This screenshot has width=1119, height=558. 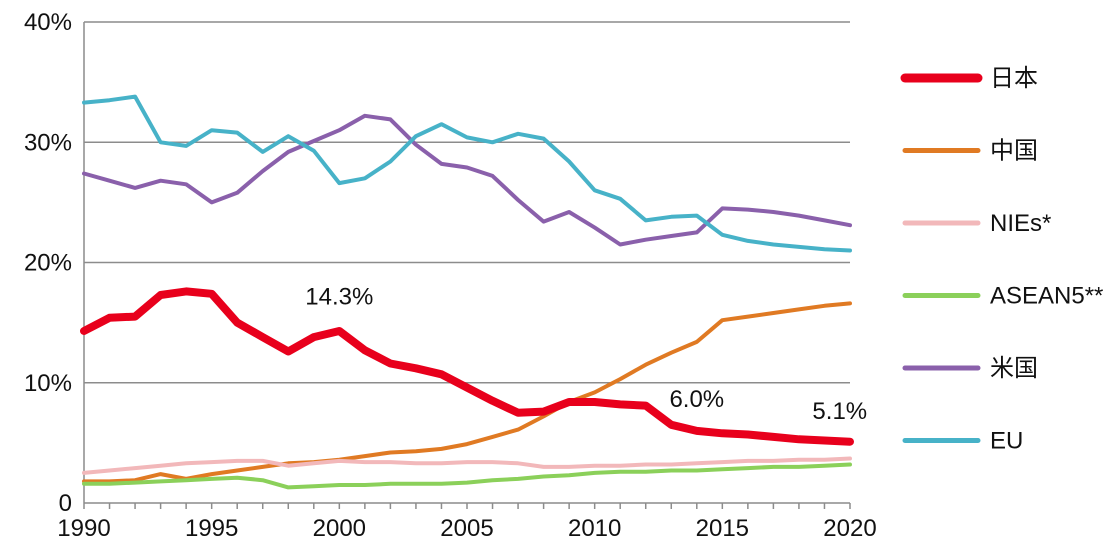 I want to click on x-tick-label: 1995, so click(x=211, y=528).